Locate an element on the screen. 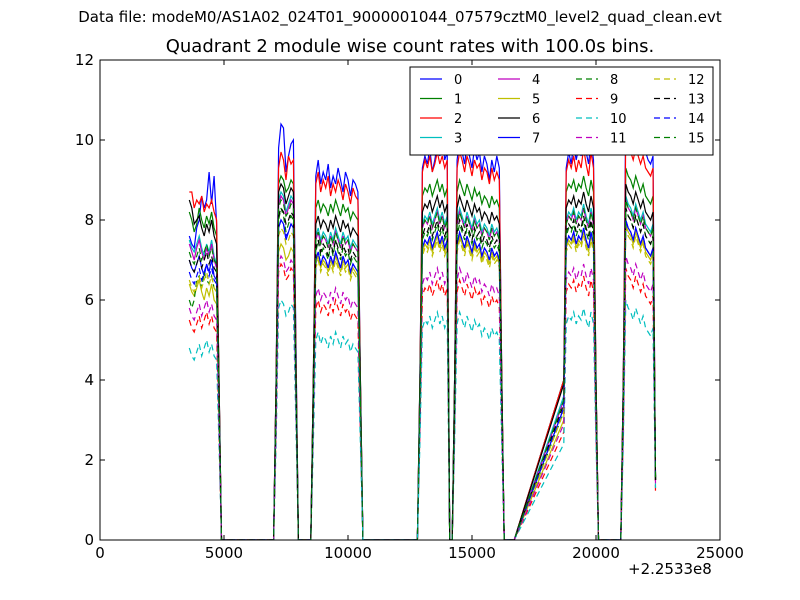  x-tick-label: 0 is located at coordinates (100, 553).